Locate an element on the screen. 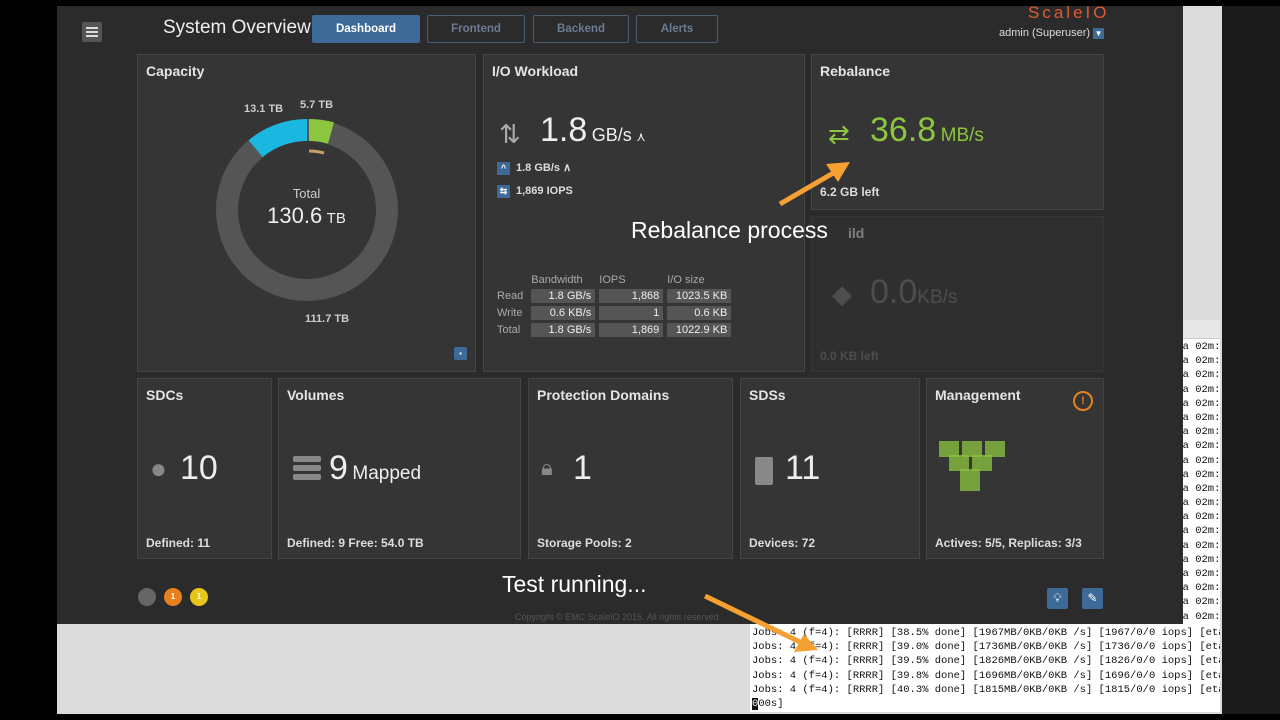  row-label: Total is located at coordinates (509, 330).